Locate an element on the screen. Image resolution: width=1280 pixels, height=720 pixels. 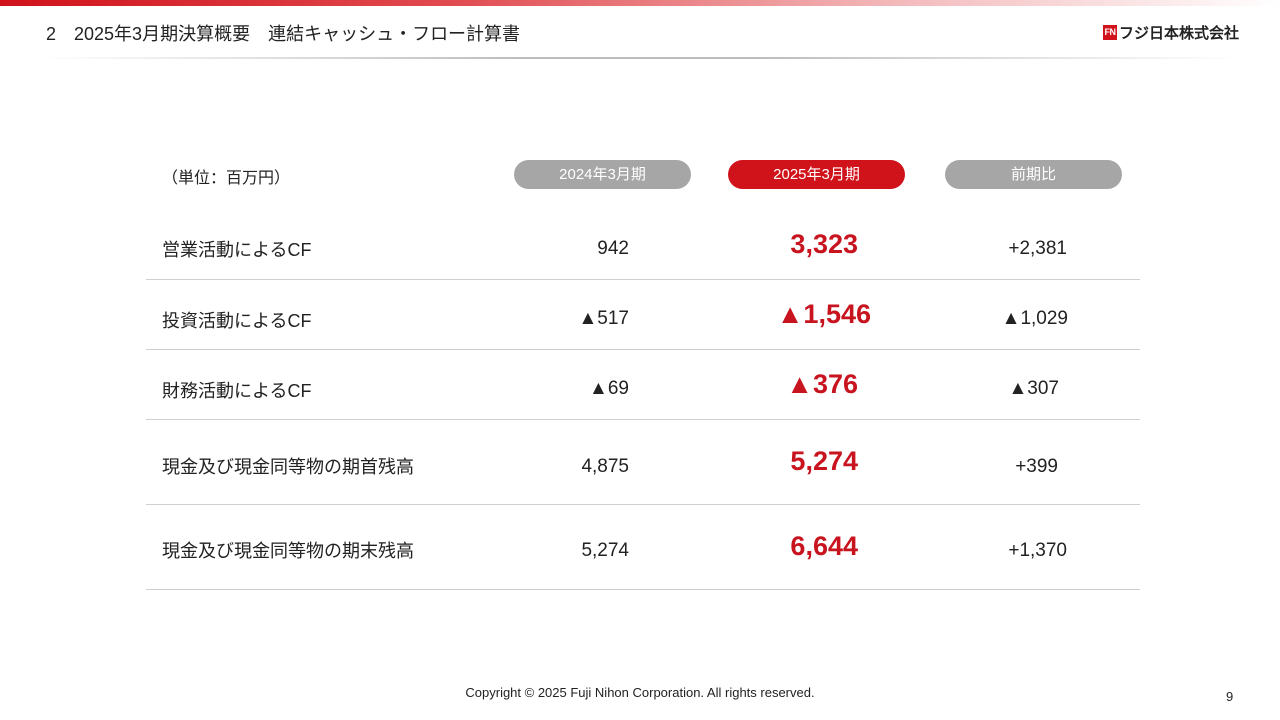
logo-mark-icon: FN is located at coordinates (1110, 32).